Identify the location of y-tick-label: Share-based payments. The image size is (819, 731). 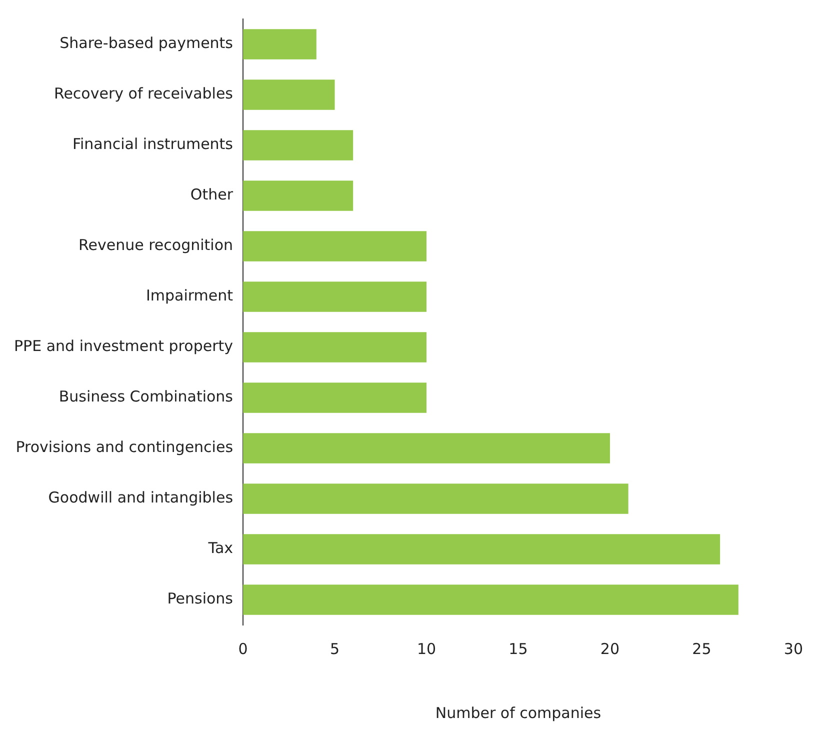
(147, 43).